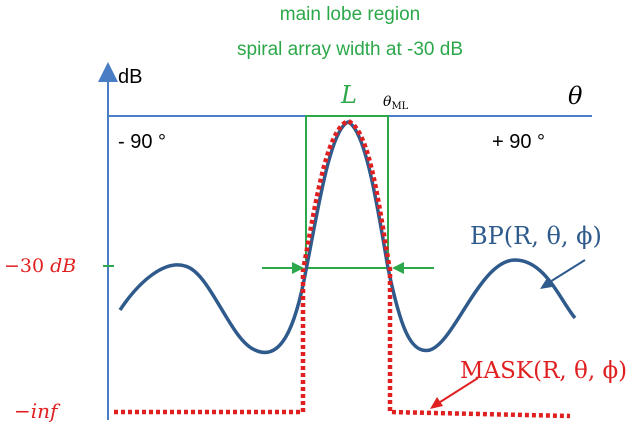 The height and width of the screenshot is (429, 632). Describe the element at coordinates (387, 102) in the screenshot. I see `theta-ml-symbol: θ` at that location.